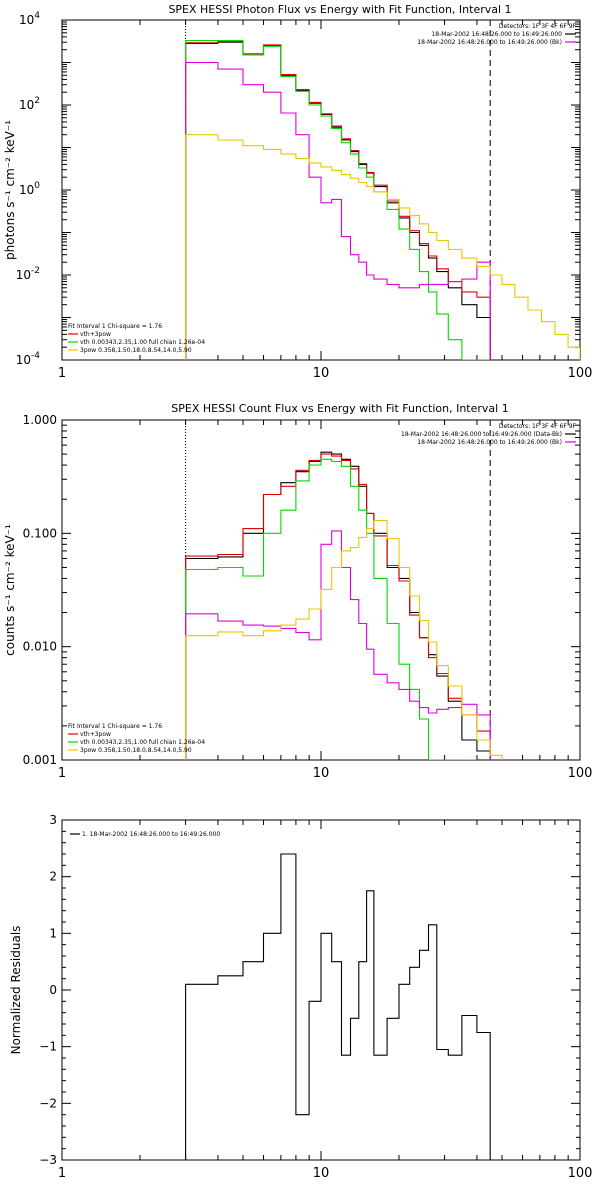  I want to click on y-tick-label: 0.001, so click(40, 760).